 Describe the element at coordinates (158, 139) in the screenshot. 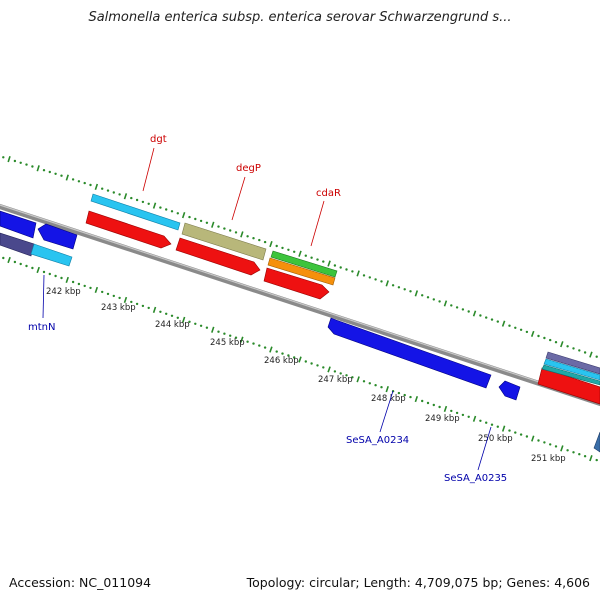

I see `gene-label-dgt: dgt` at that location.